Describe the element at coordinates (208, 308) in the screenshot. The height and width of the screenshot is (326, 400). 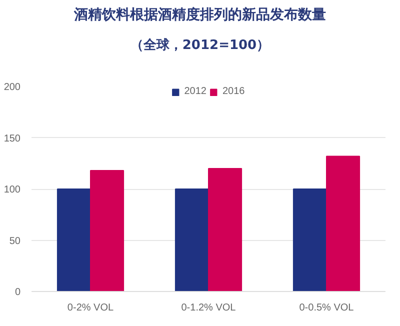
I see `x-tick-label: 0-1.2% VOL` at that location.